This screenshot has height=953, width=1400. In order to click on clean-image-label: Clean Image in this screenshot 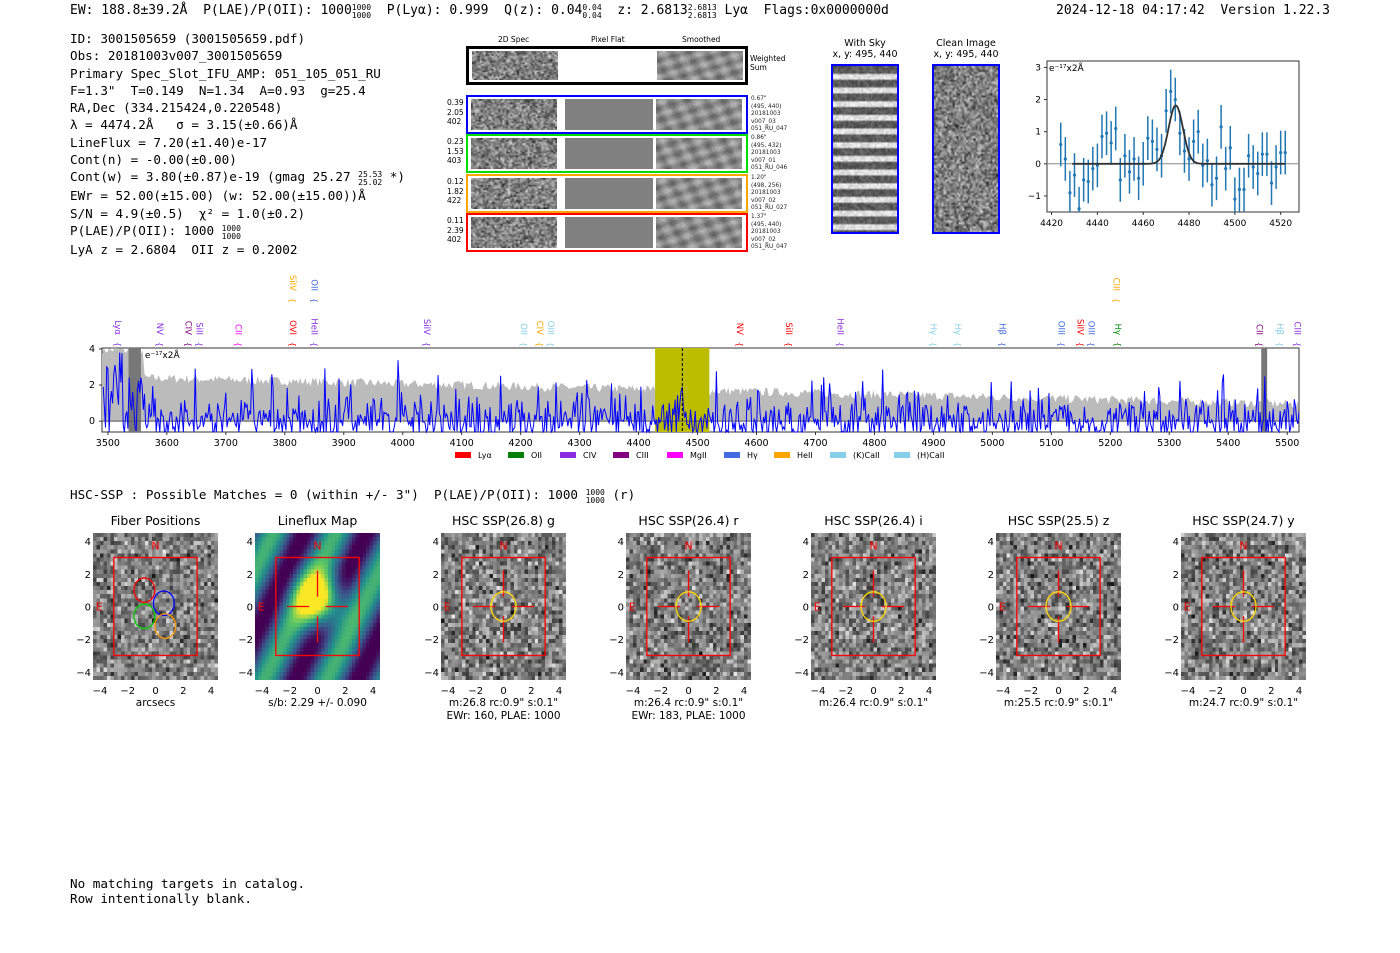, I will do `click(966, 43)`.